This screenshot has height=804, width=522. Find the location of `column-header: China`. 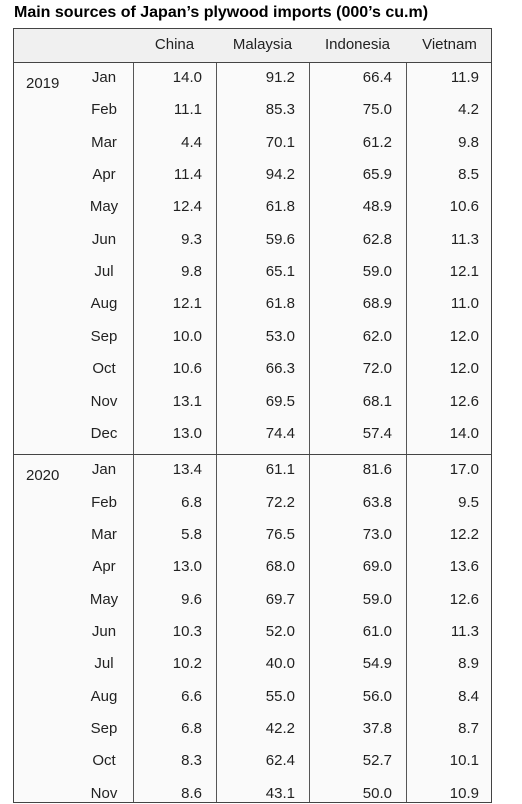

column-header: China is located at coordinates (174, 44).